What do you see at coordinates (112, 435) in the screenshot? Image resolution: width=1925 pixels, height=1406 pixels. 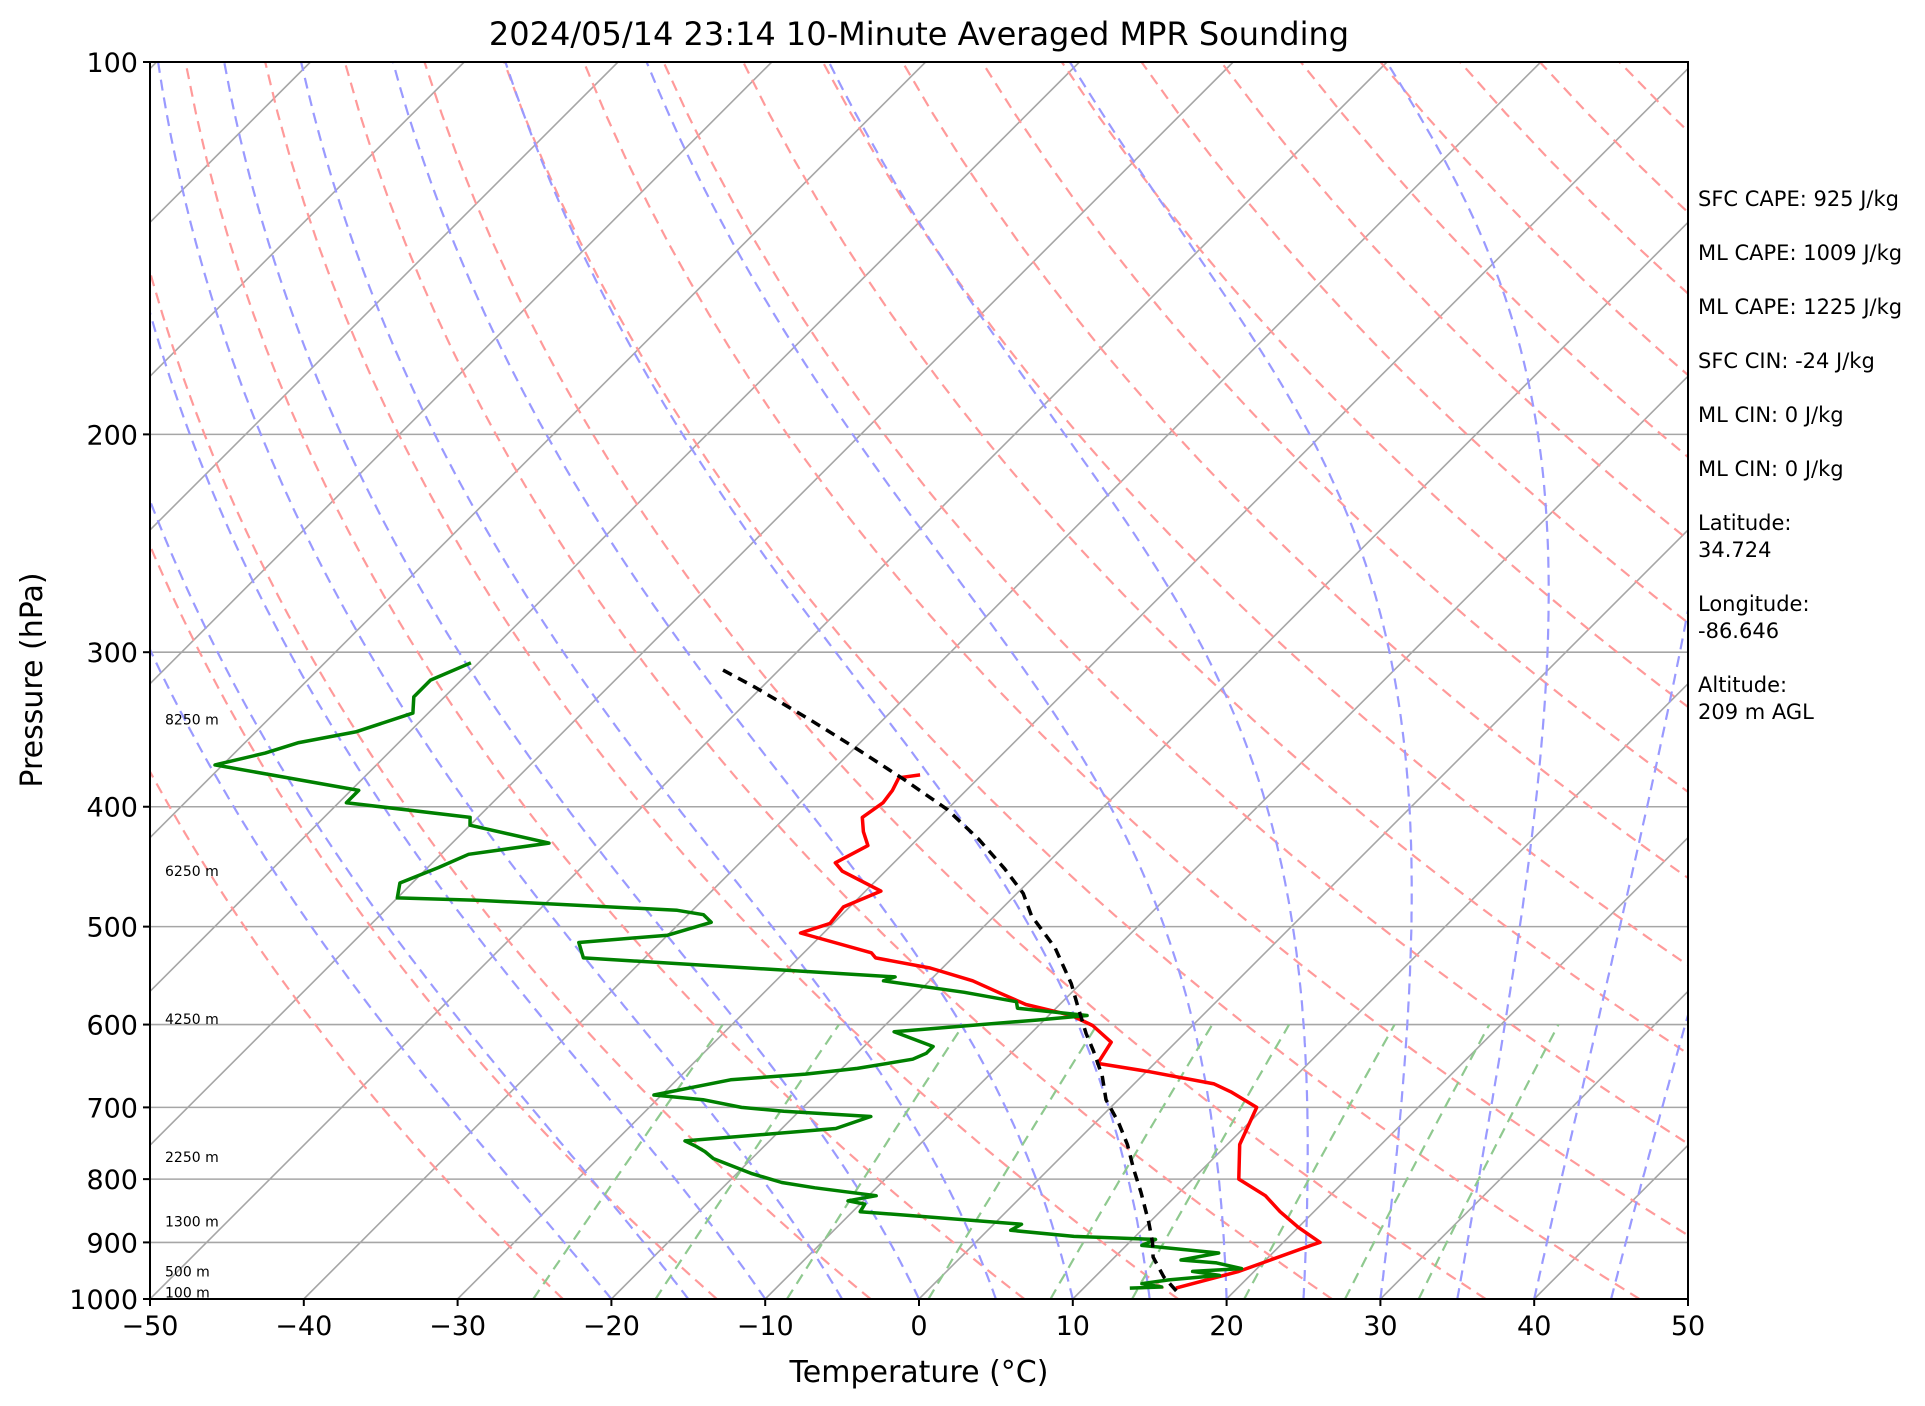 I see `y-tick-label: 200` at bounding box center [112, 435].